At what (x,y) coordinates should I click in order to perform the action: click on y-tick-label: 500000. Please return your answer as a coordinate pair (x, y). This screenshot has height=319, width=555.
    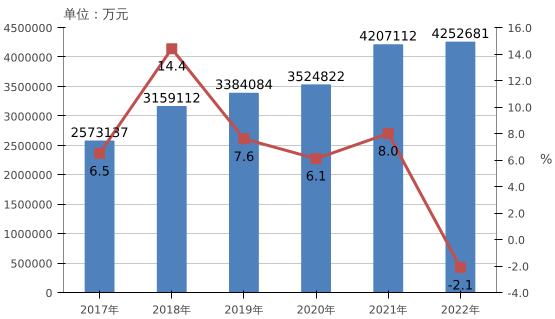
    Looking at the image, I should click on (31, 264).